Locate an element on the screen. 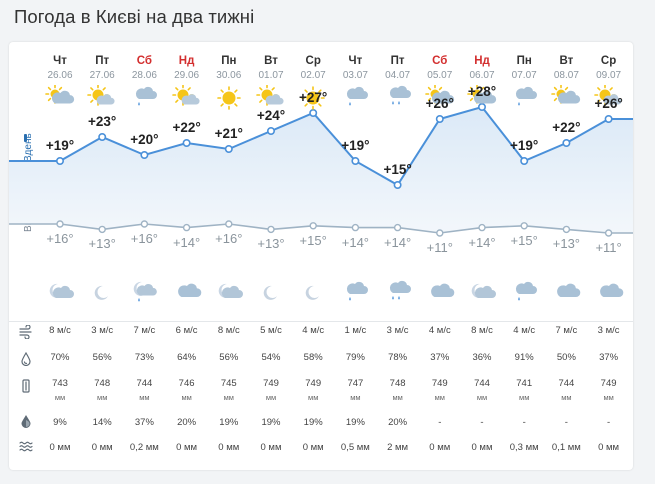 The width and height of the screenshot is (655, 484). date-label: 04.07 is located at coordinates (398, 75).